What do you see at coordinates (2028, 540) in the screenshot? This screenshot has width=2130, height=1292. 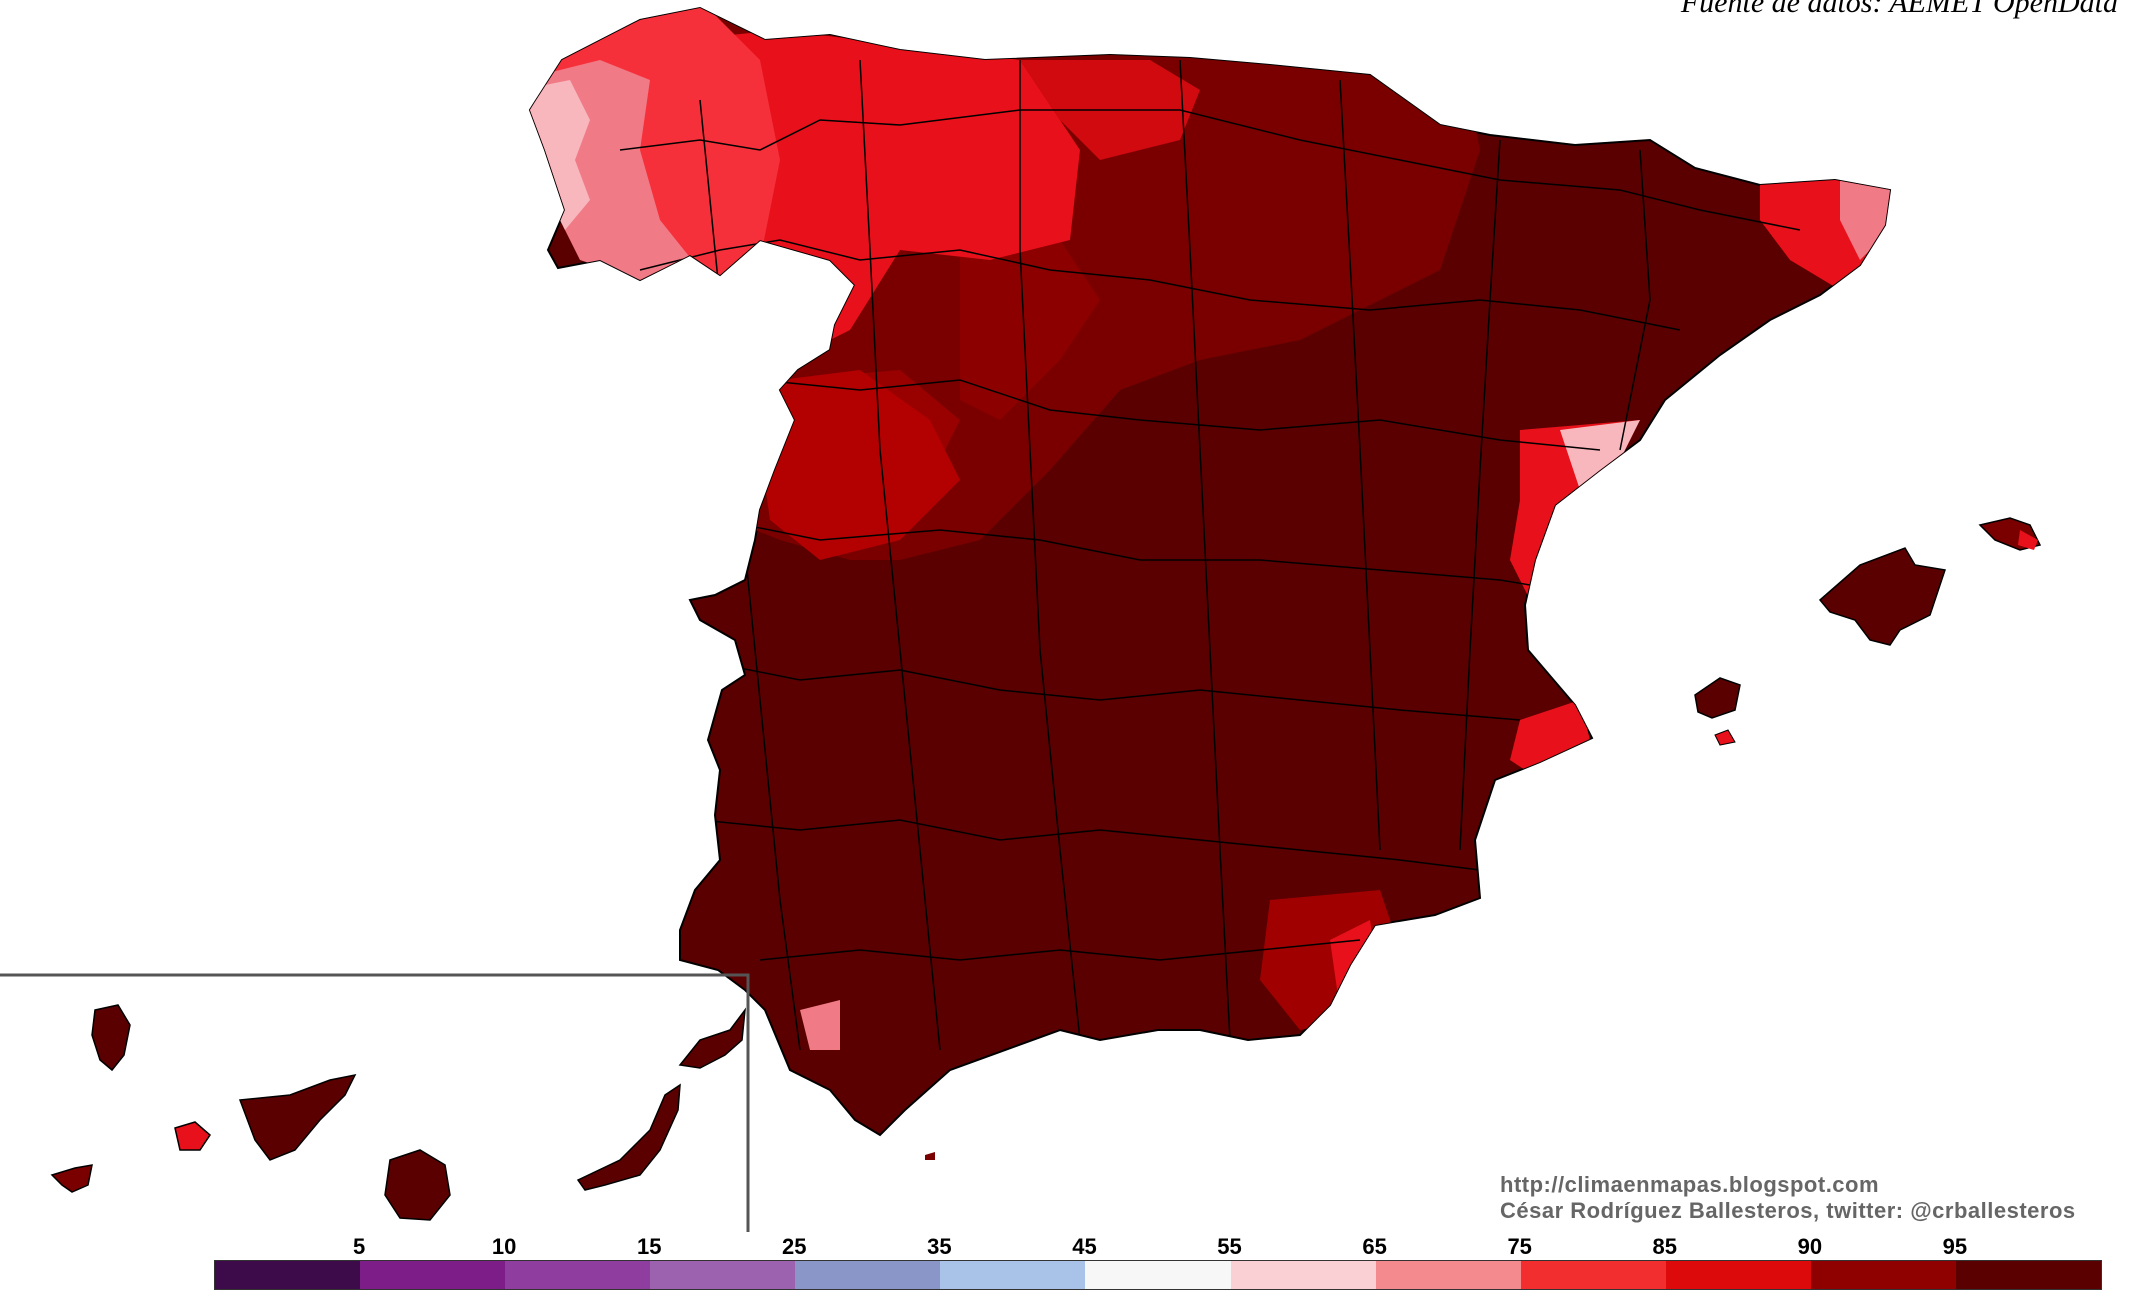 I see `menorca-red` at bounding box center [2028, 540].